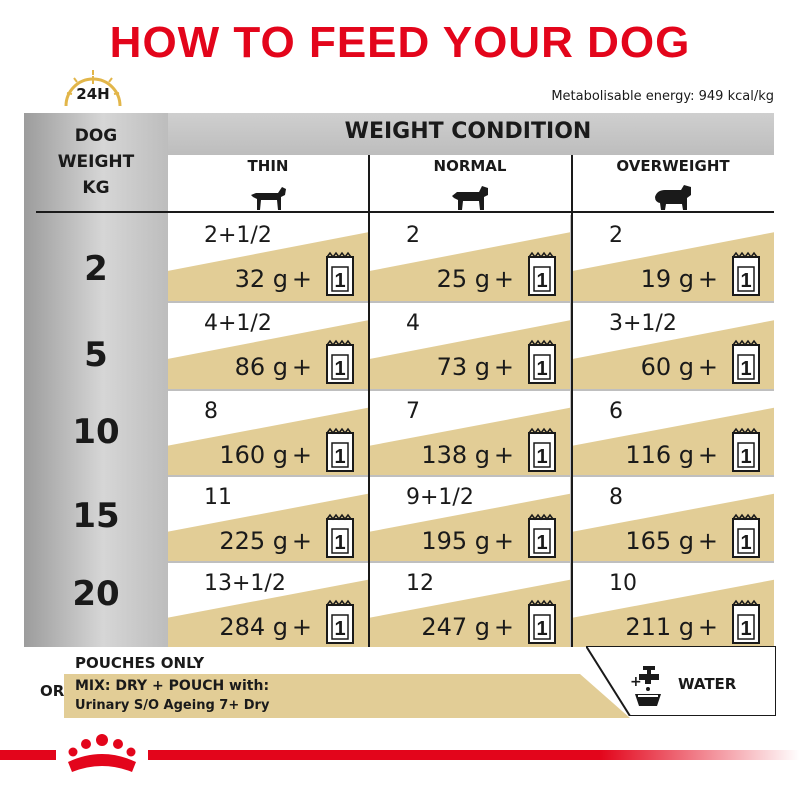 The height and width of the screenshot is (800, 800). Describe the element at coordinates (52, 691) in the screenshot. I see `or-label: OR` at that location.